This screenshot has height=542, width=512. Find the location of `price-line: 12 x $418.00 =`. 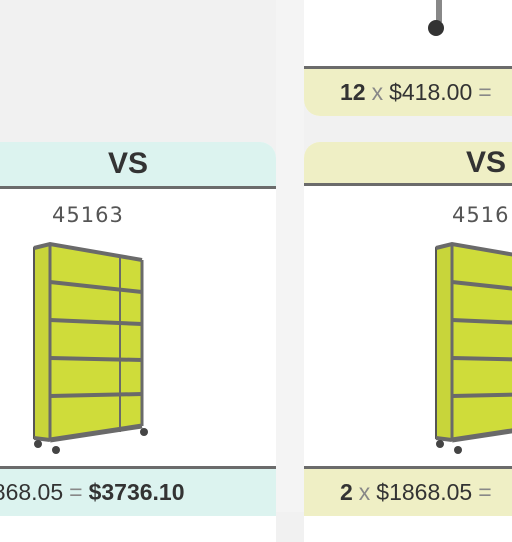

price-line: 12 x $418.00 = is located at coordinates (408, 91).